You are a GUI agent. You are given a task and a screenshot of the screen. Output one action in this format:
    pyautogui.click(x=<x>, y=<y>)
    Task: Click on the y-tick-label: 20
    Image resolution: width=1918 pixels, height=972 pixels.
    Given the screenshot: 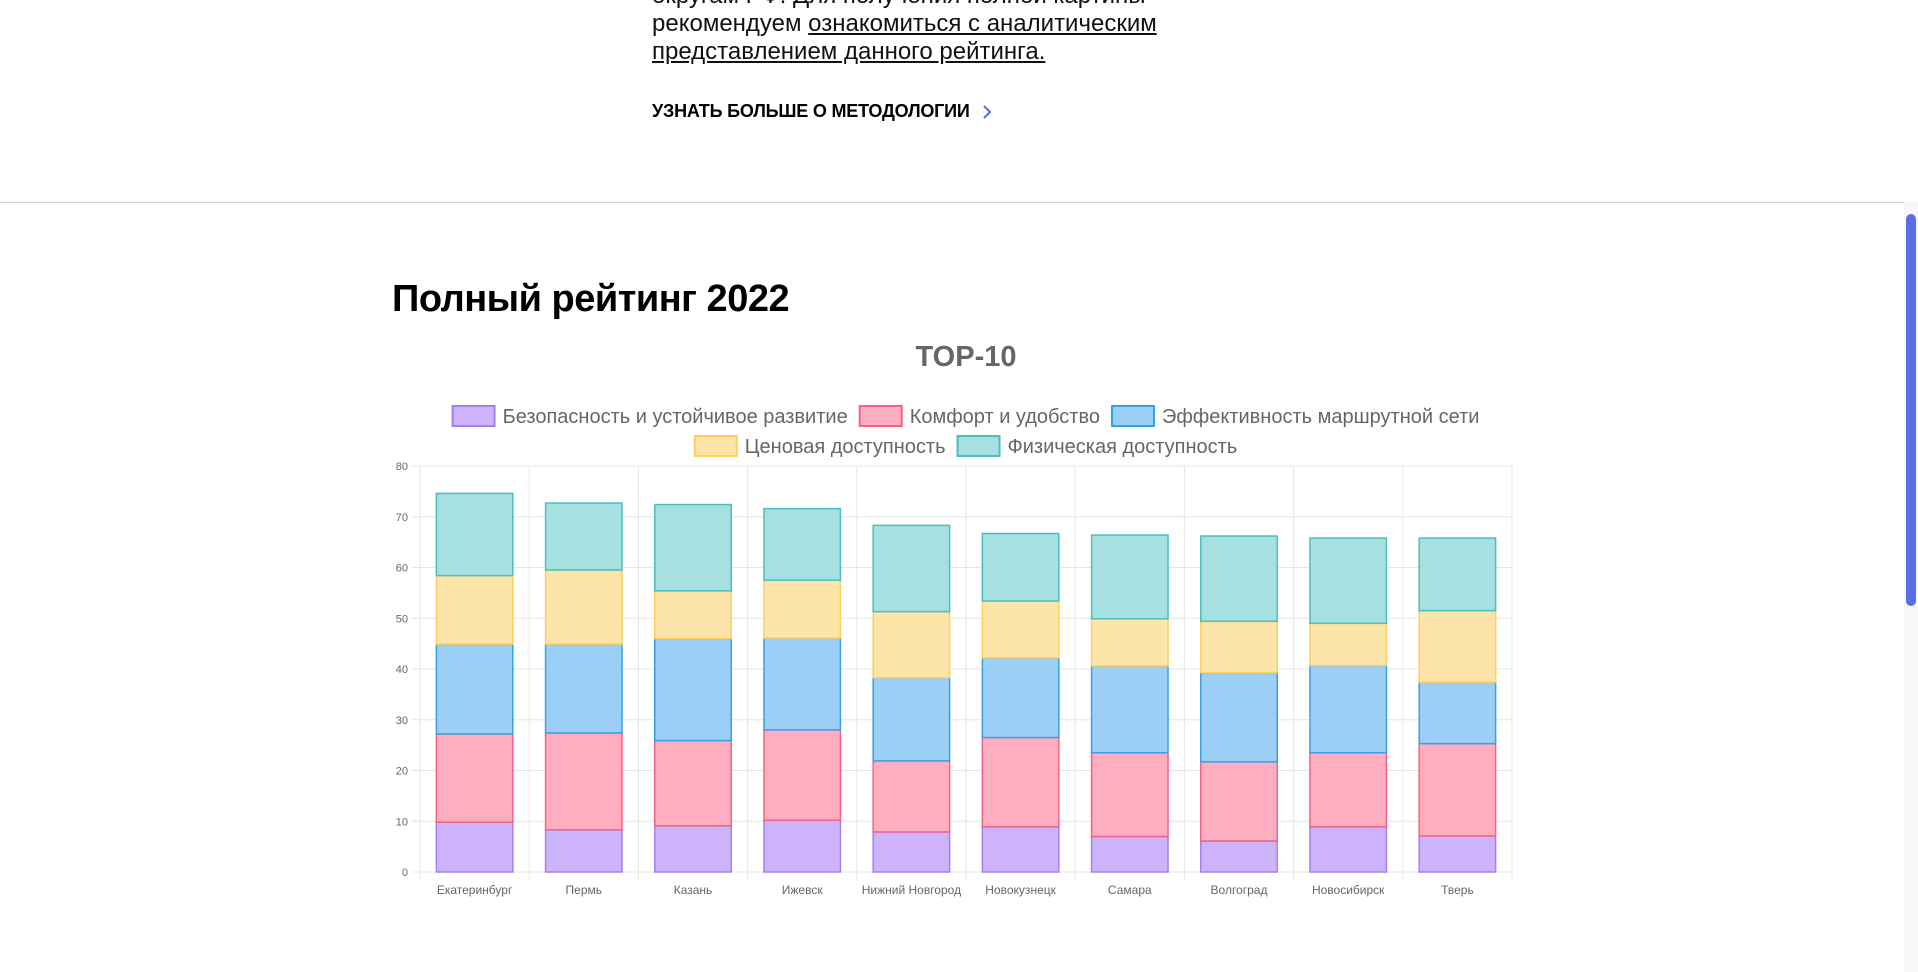 What is the action you would take?
    pyautogui.click(x=402, y=772)
    